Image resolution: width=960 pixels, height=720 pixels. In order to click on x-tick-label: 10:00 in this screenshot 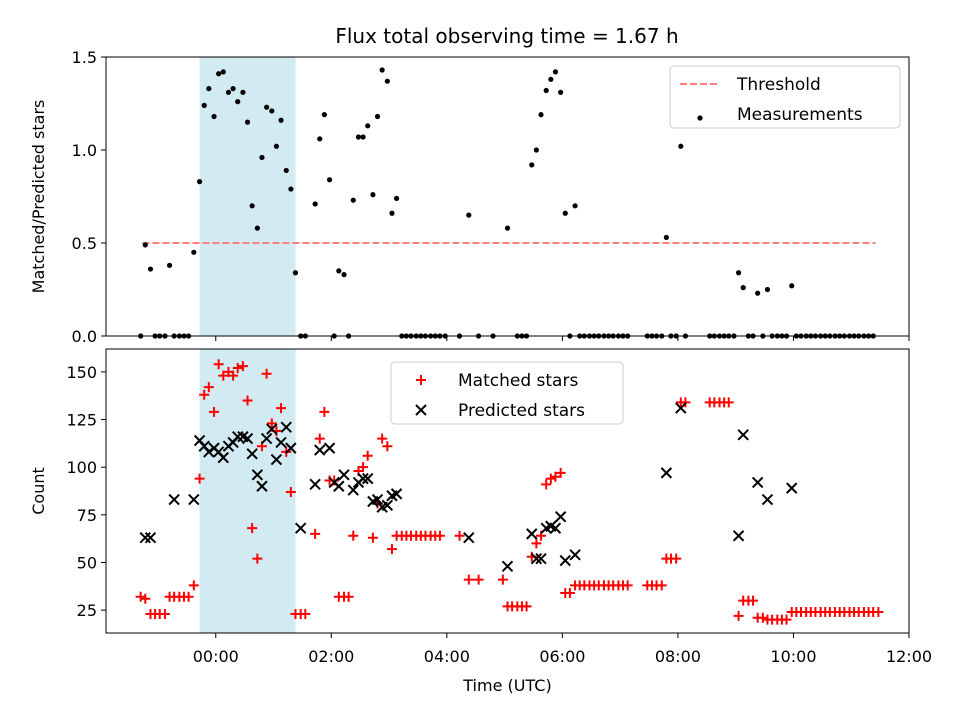, I will do `click(793, 656)`.